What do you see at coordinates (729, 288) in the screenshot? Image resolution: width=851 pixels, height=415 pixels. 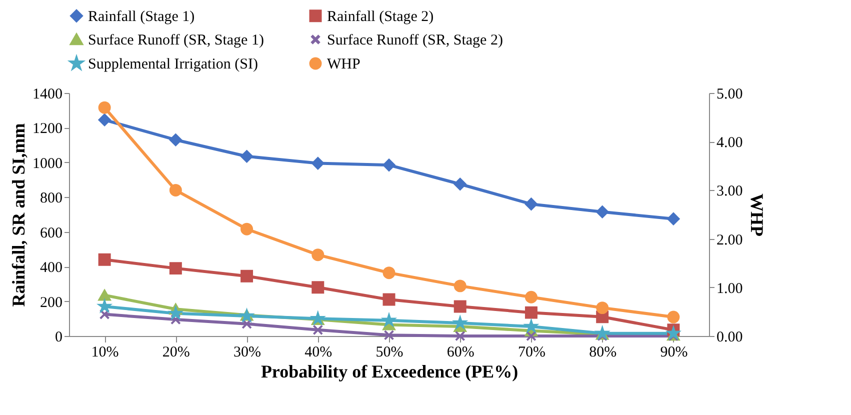 I see `y2-tick-label: 1.00` at bounding box center [729, 288].